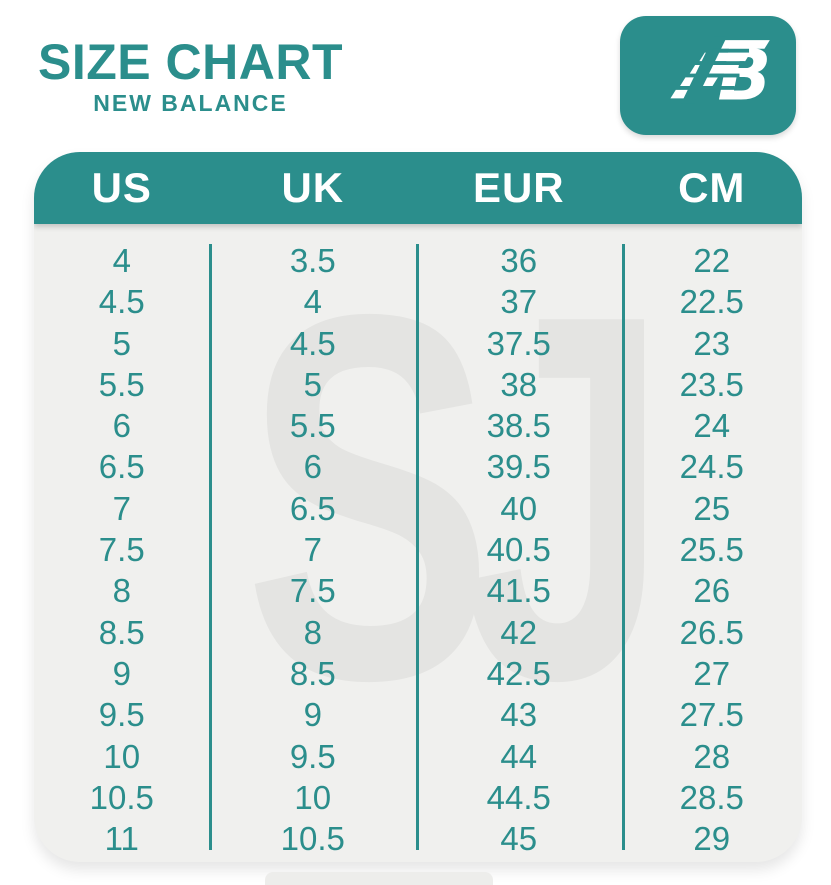 This screenshot has width=831, height=885. What do you see at coordinates (312, 632) in the screenshot?
I see `size-cell-uk-row10: 8` at bounding box center [312, 632].